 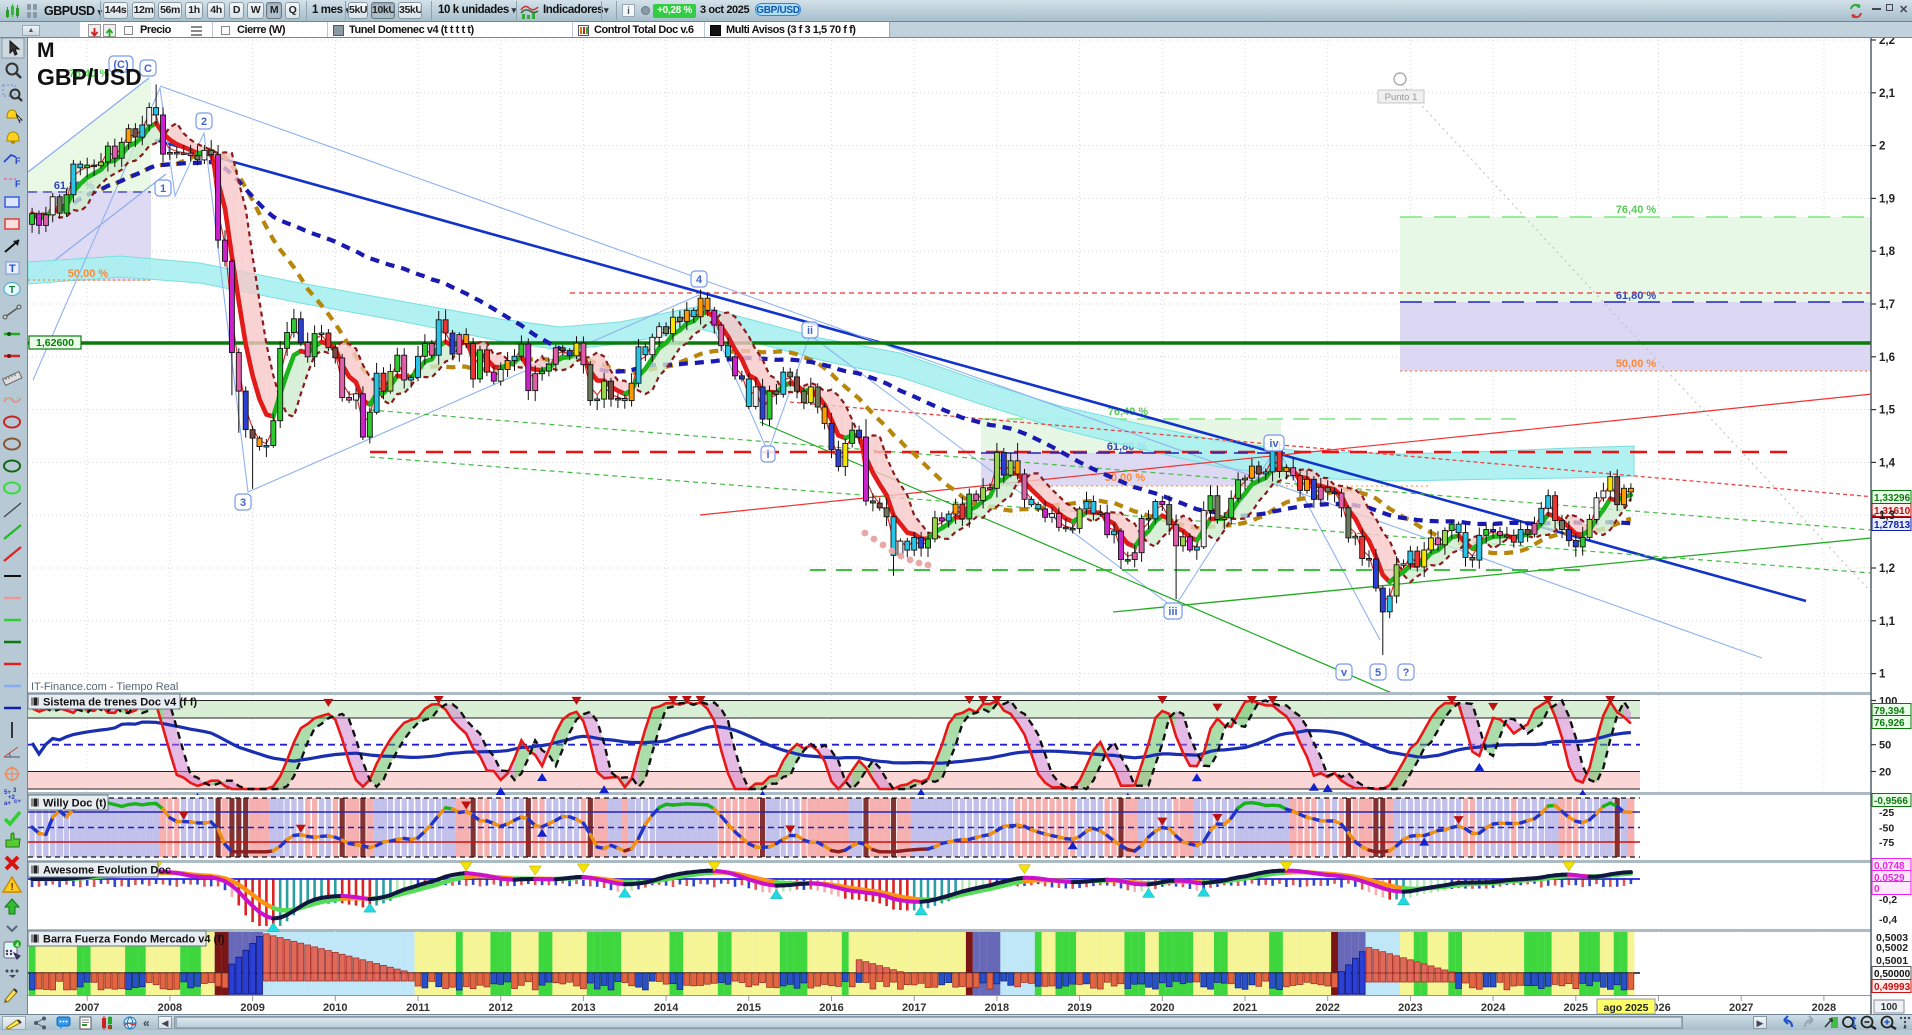 I want to click on svg-text: IT-Finance.com - Tiempo Real, so click(x=104, y=687).